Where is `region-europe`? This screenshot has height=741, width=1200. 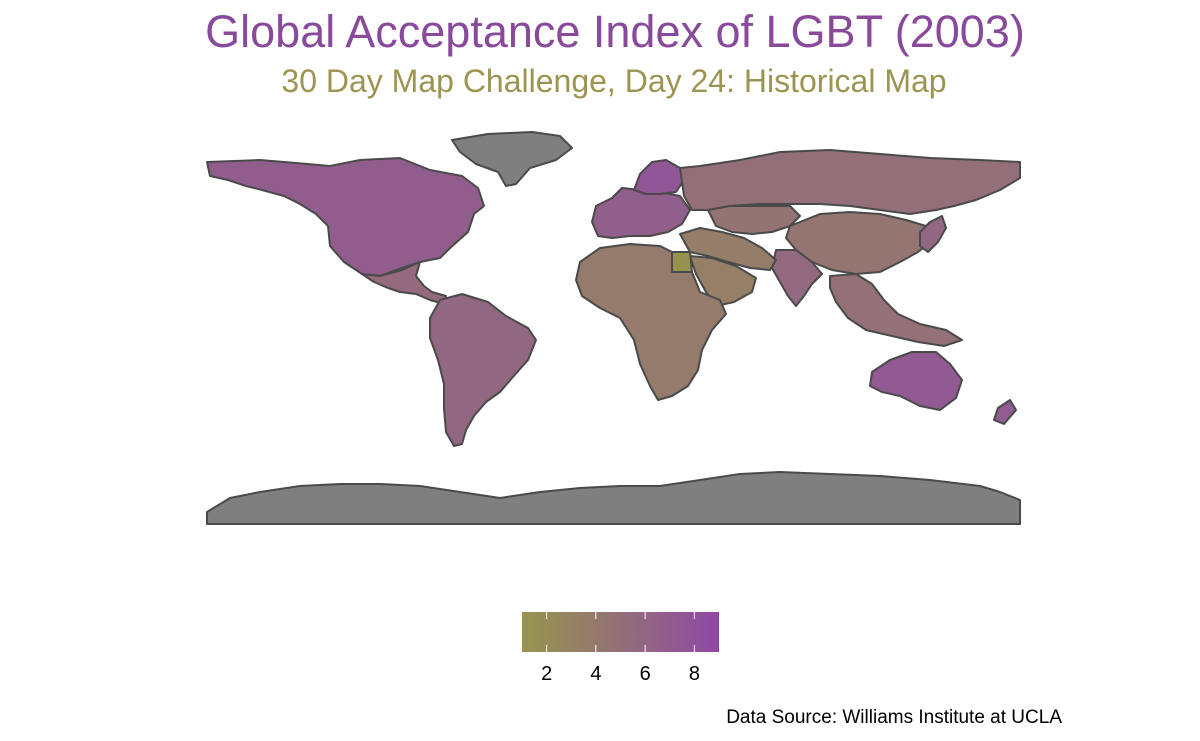 region-europe is located at coordinates (641, 213).